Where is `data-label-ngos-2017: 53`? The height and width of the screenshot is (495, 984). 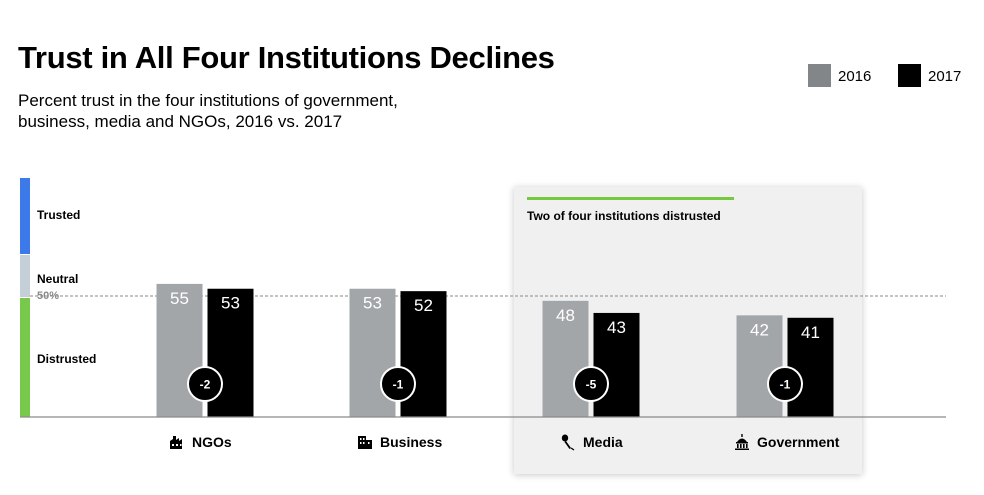 data-label-ngos-2017: 53 is located at coordinates (230, 303).